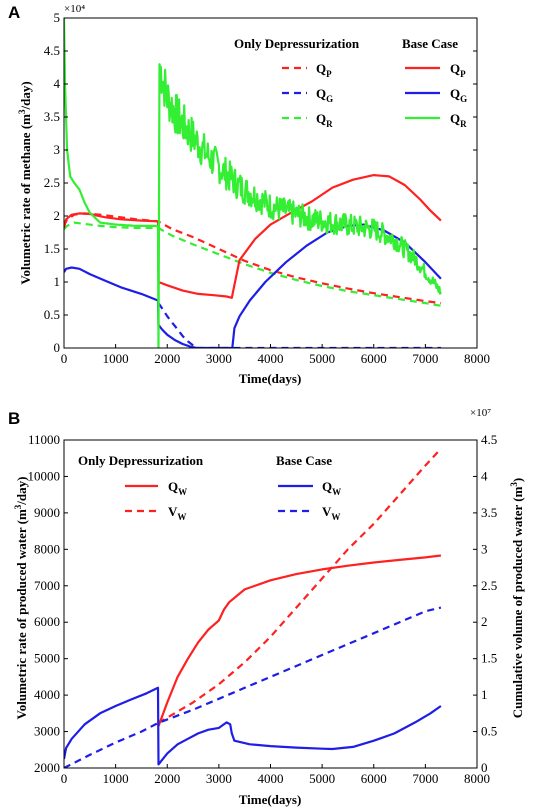  Describe the element at coordinates (25, 182) in the screenshot. I see `panel-a-y-axis-label: Volumetric rate of methane (m3/day)` at that location.